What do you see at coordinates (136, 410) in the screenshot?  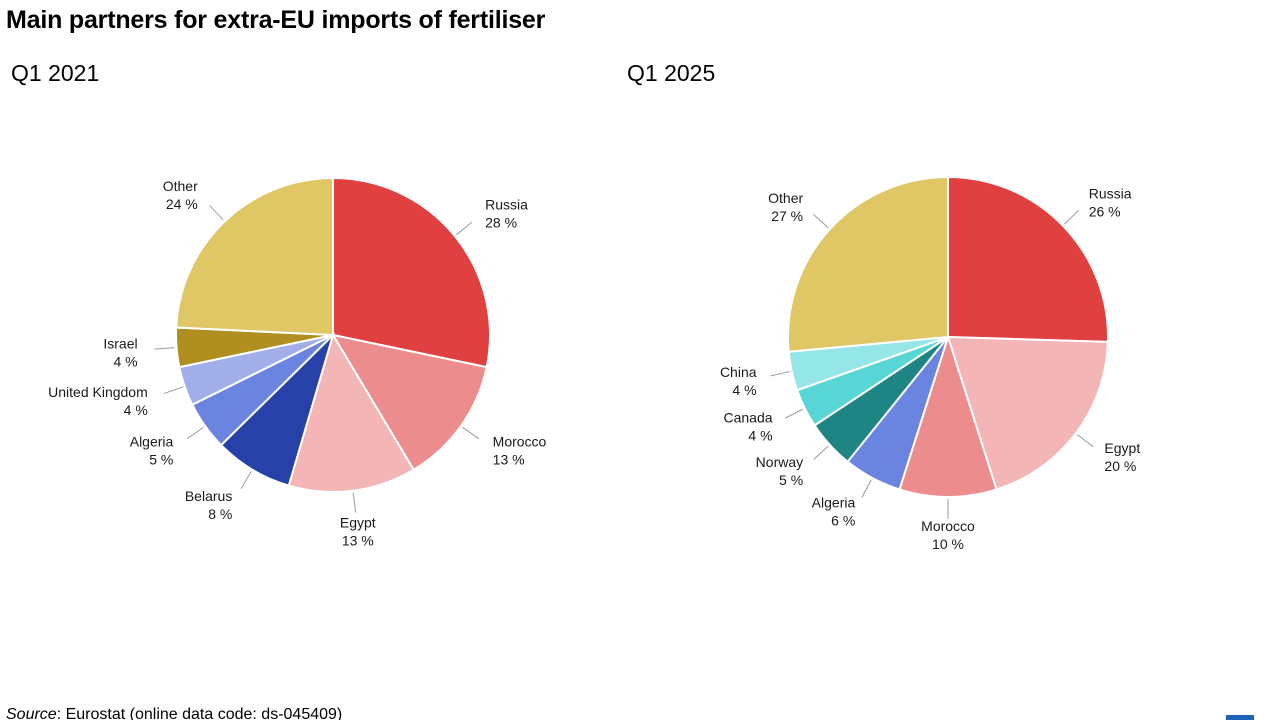 I see `slice-value-united-kingdom-q1-2021: 4 %` at bounding box center [136, 410].